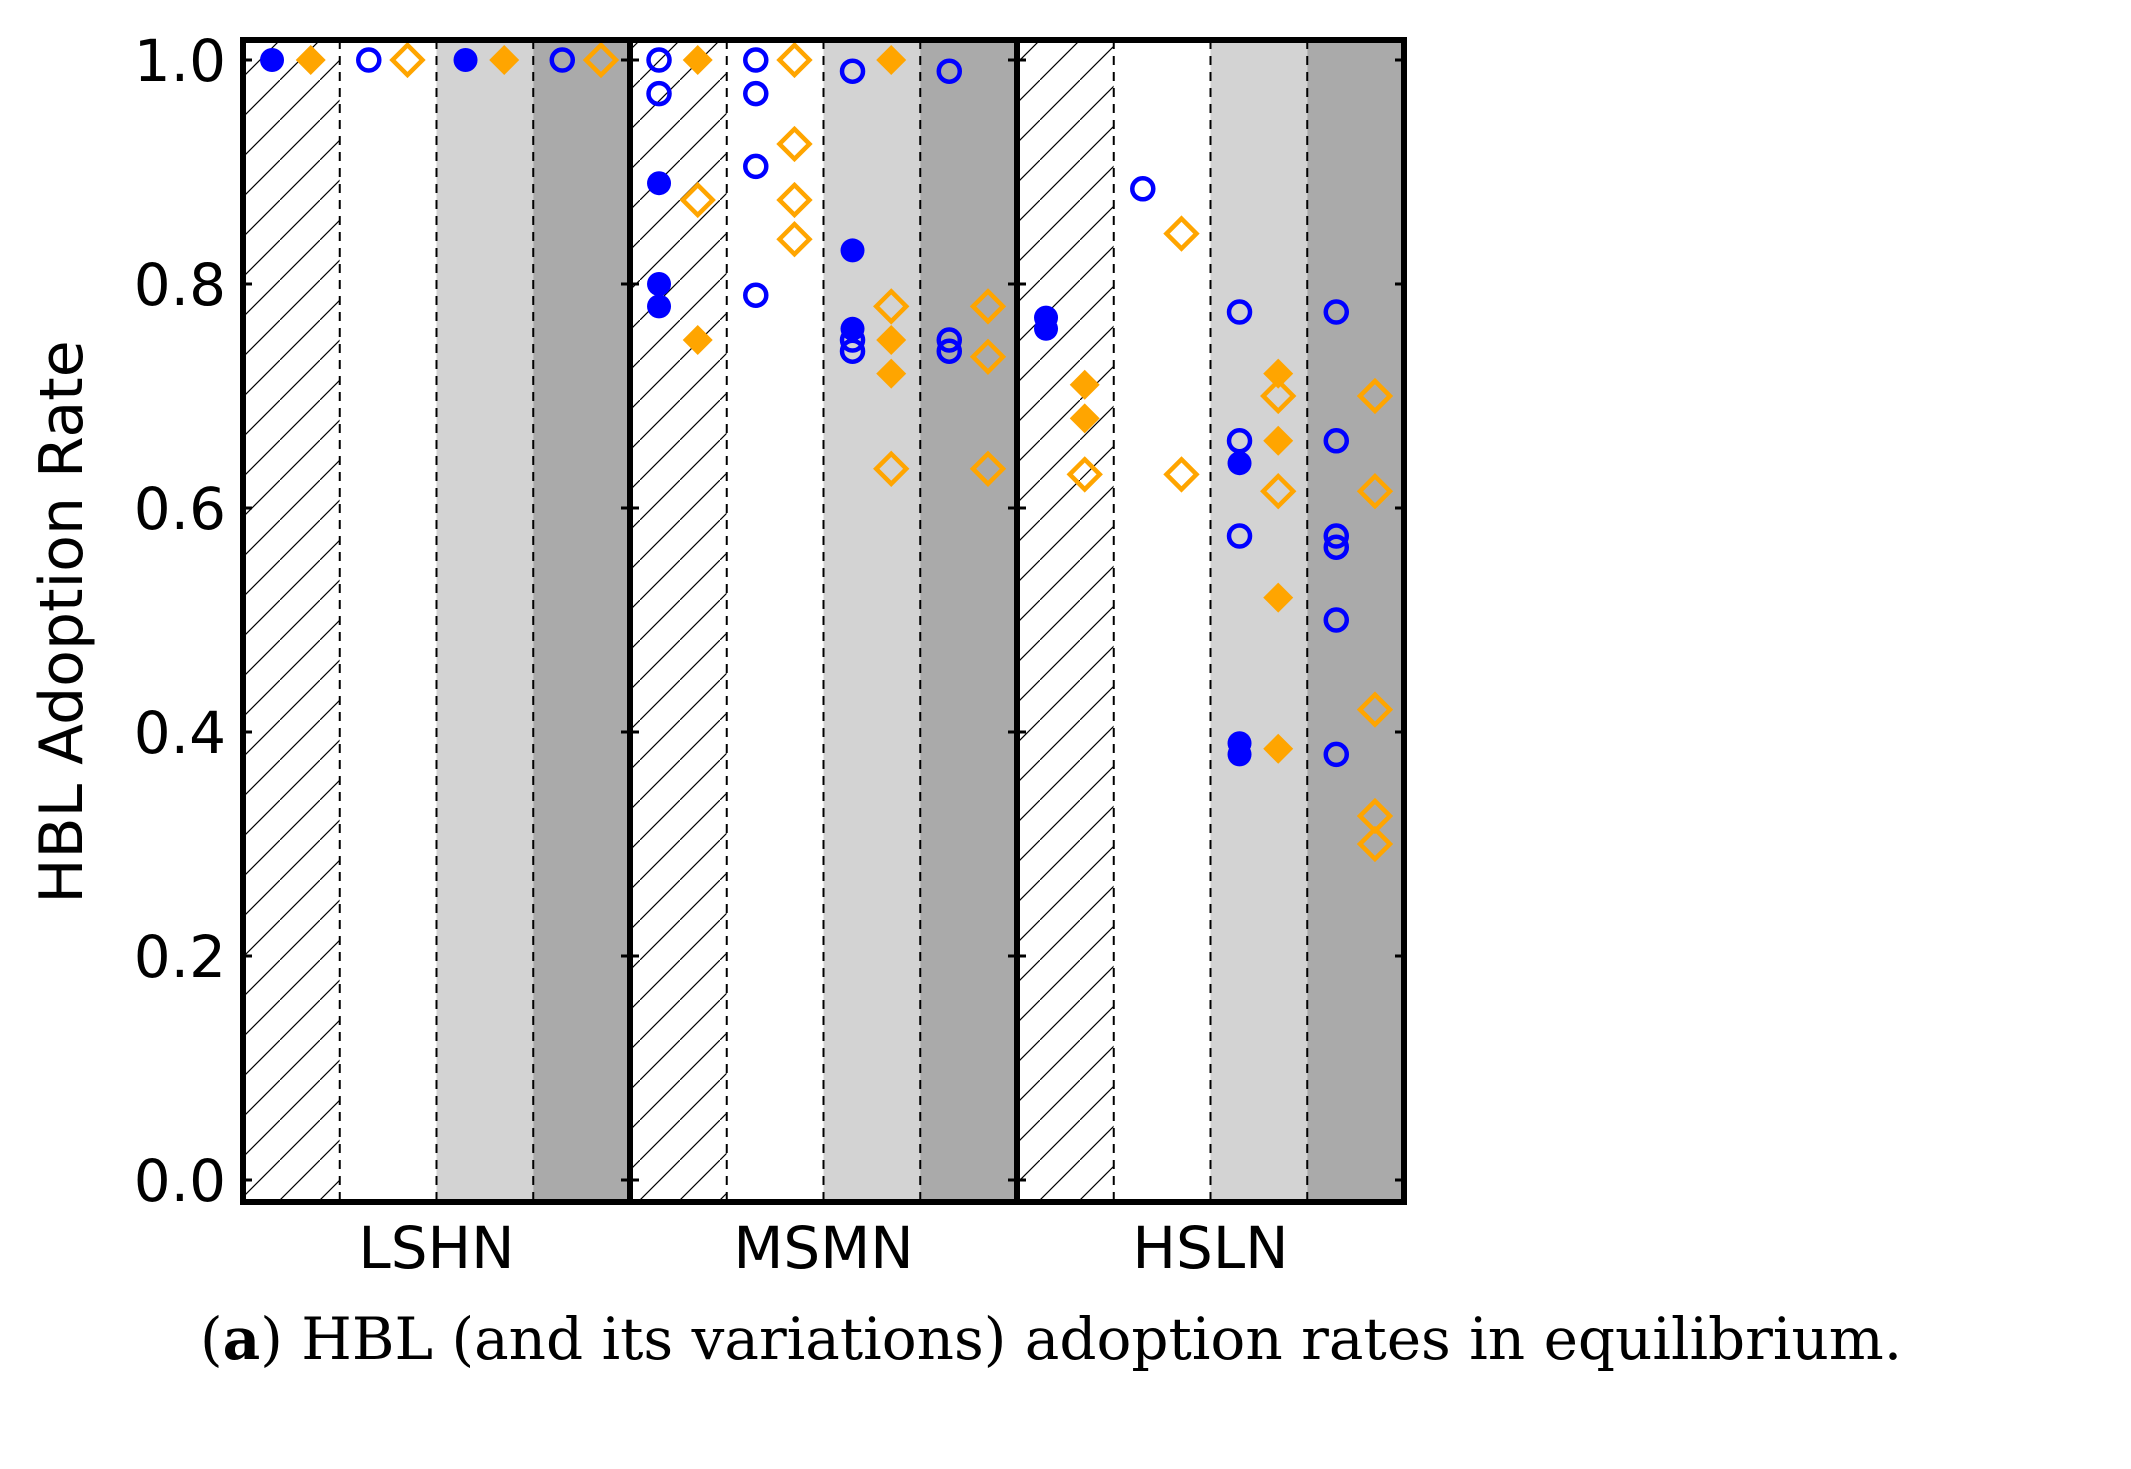 The height and width of the screenshot is (1469, 2131). Describe the element at coordinates (1162, 621) in the screenshot. I see `background-hsln-sub1` at that location.